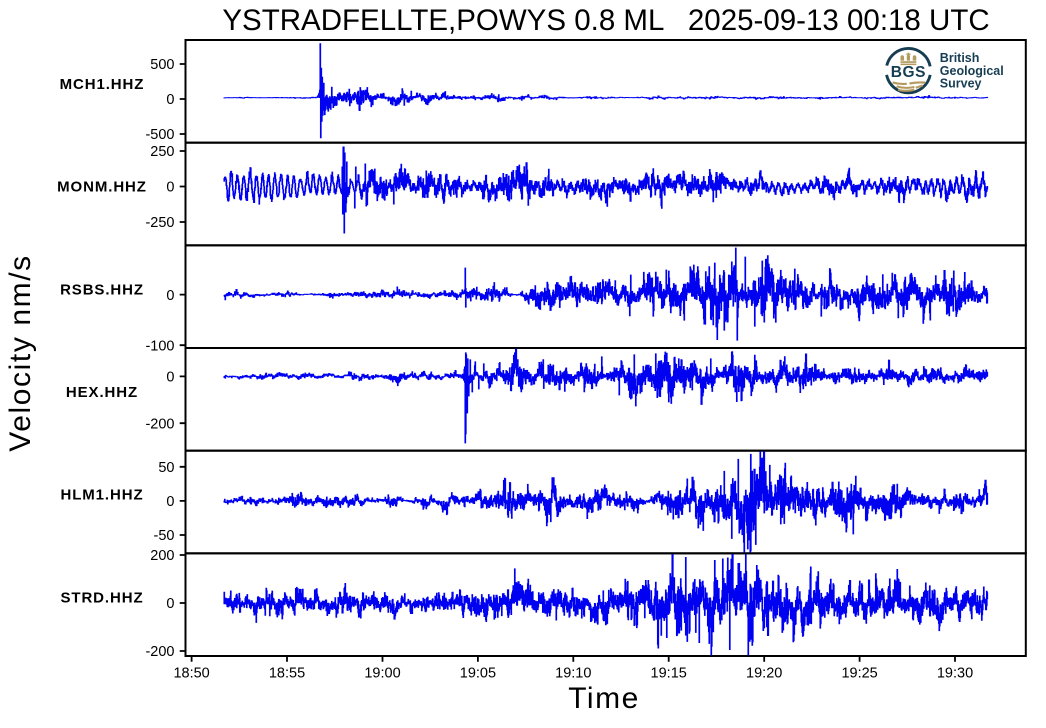 The height and width of the screenshot is (728, 1046). I want to click on svg-text: 18:55, so click(287, 674).